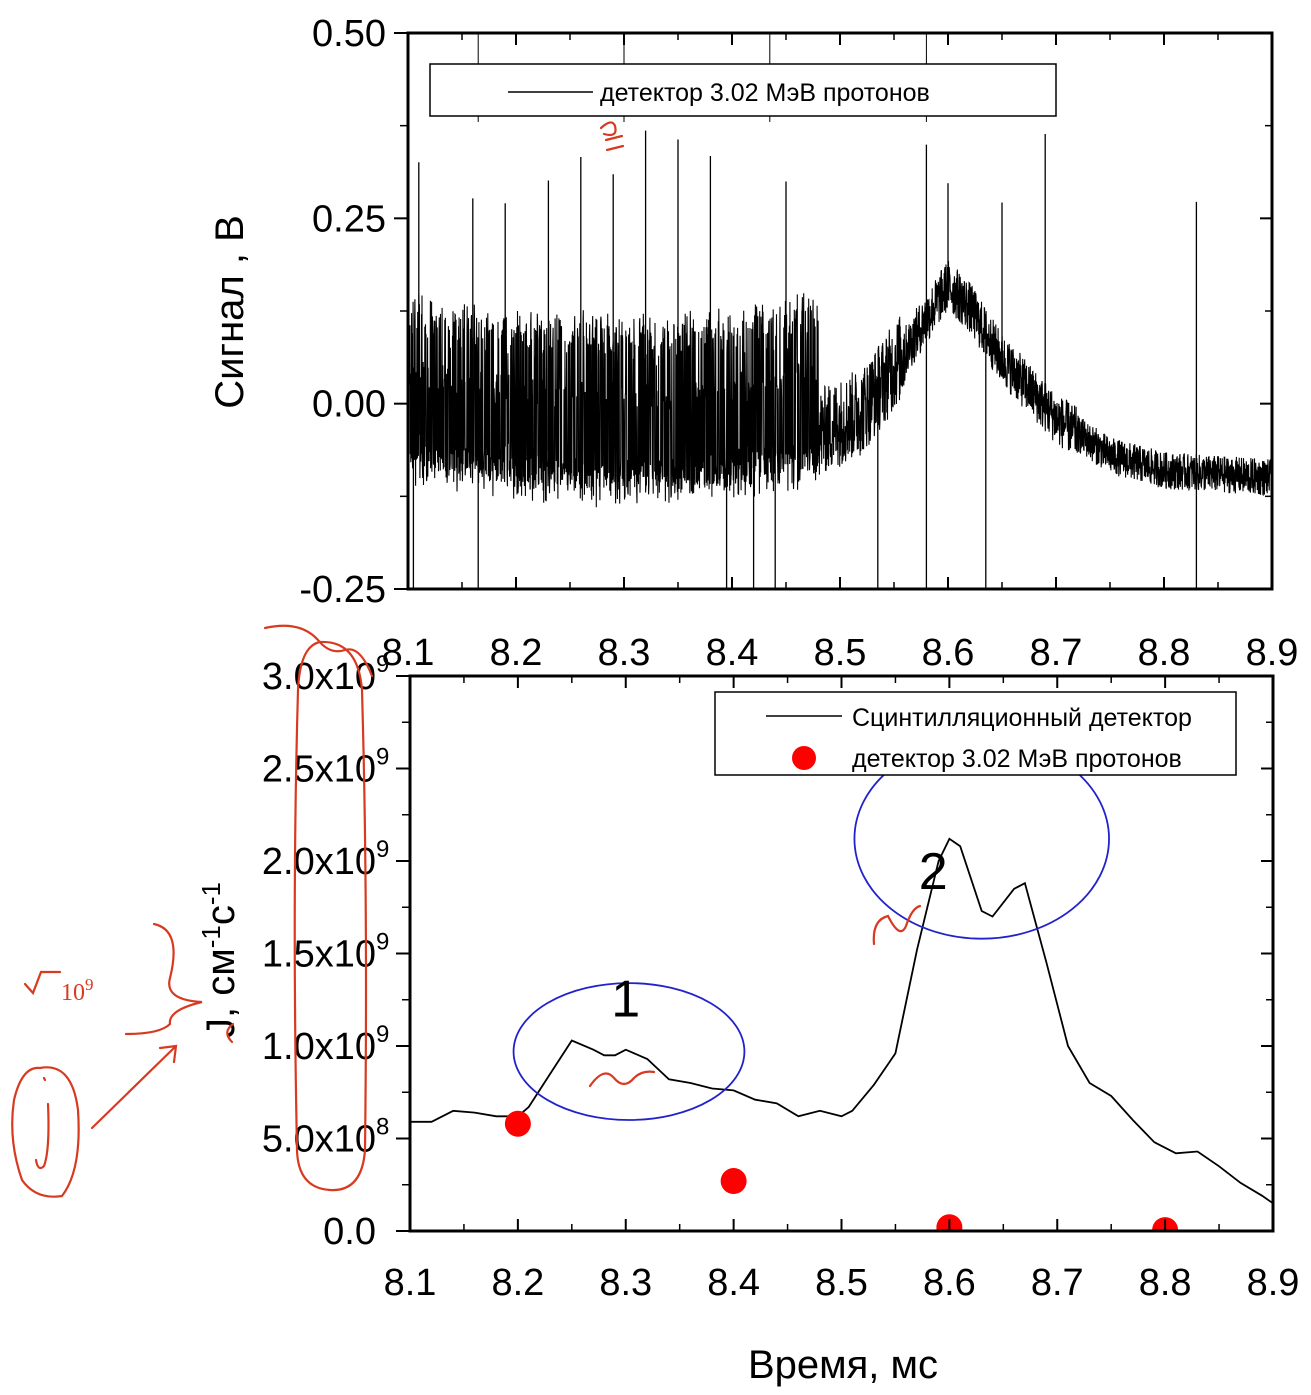 The image size is (1311, 1395). Describe the element at coordinates (1057, 1283) in the screenshot. I see `bottom-x-tick-label: 8.7` at that location.